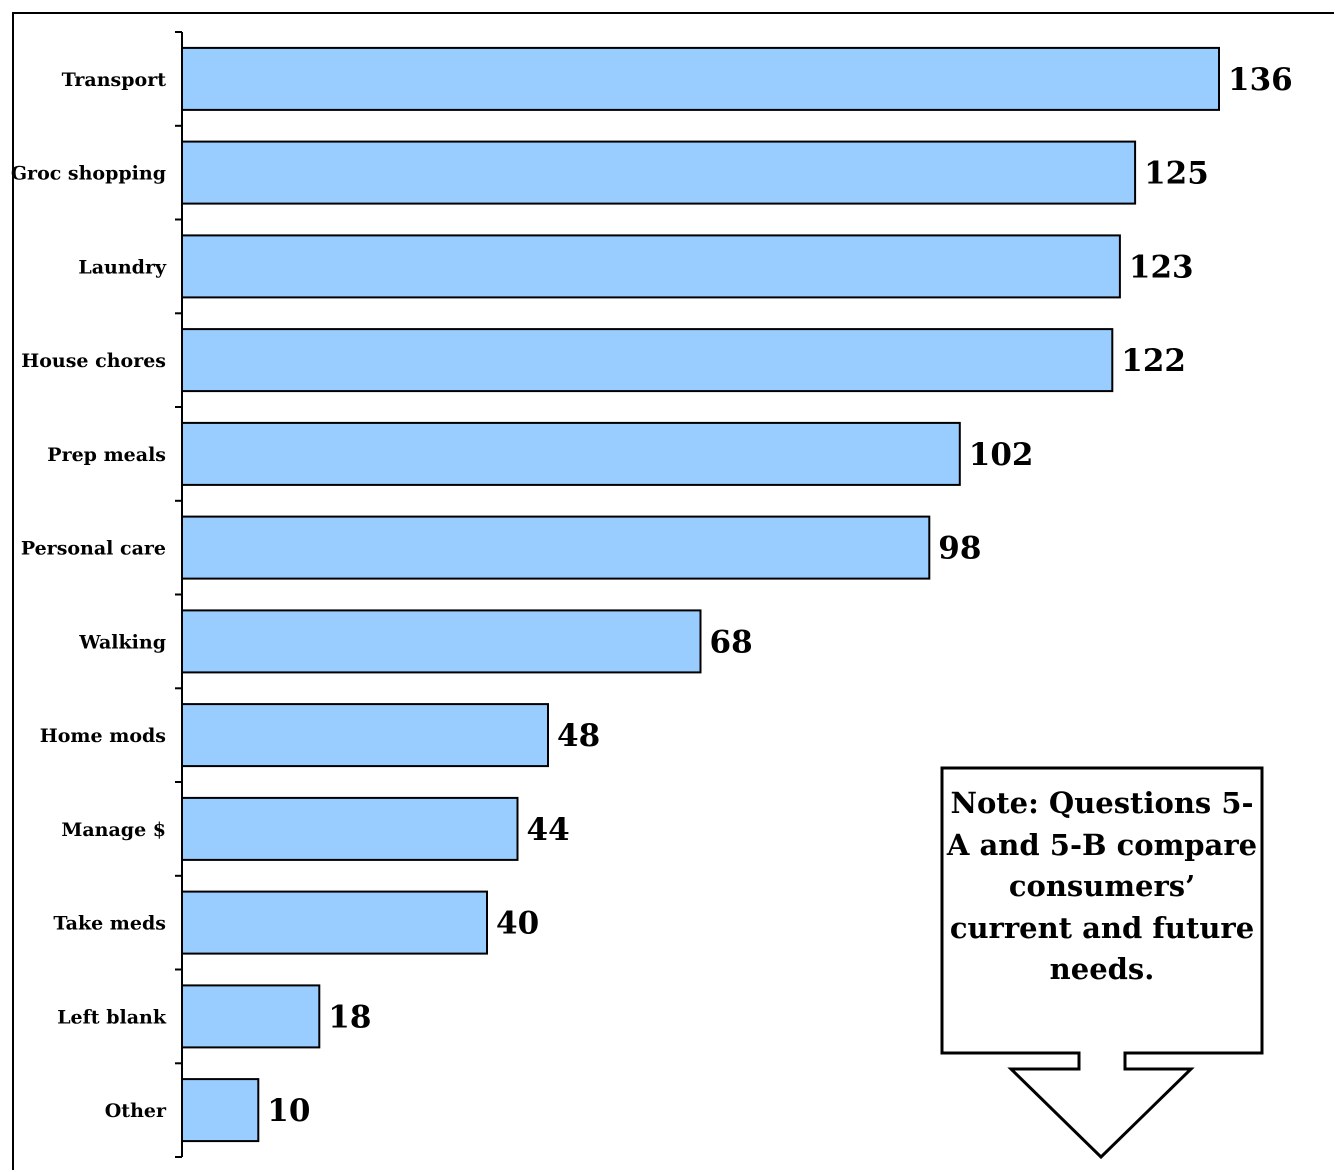 This screenshot has width=1335, height=1172. I want to click on category-label: Home mods, so click(103, 736).